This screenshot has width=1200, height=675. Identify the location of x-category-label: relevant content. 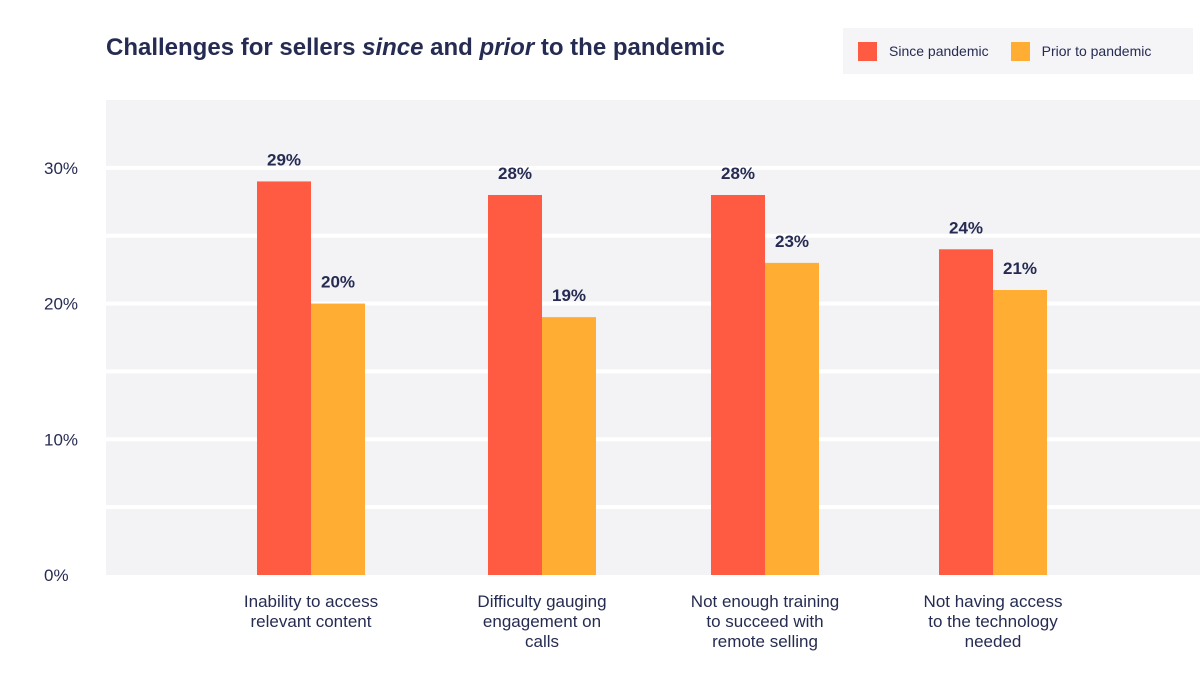
(311, 621).